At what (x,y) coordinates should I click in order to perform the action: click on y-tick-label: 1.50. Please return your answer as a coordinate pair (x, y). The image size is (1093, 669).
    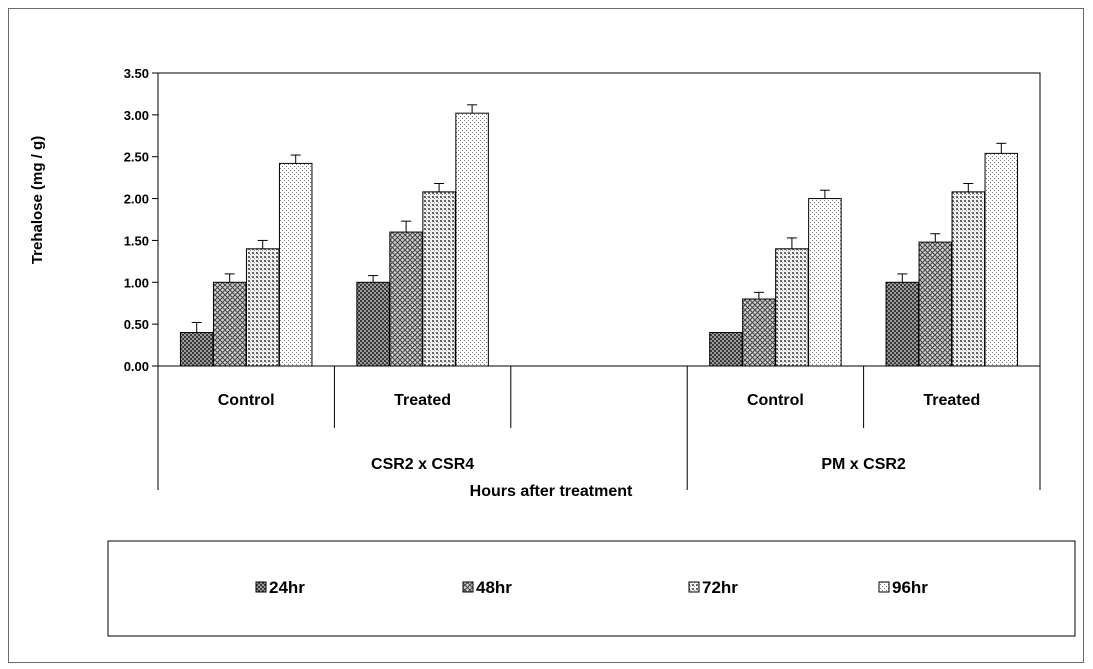
    Looking at the image, I should click on (136, 240).